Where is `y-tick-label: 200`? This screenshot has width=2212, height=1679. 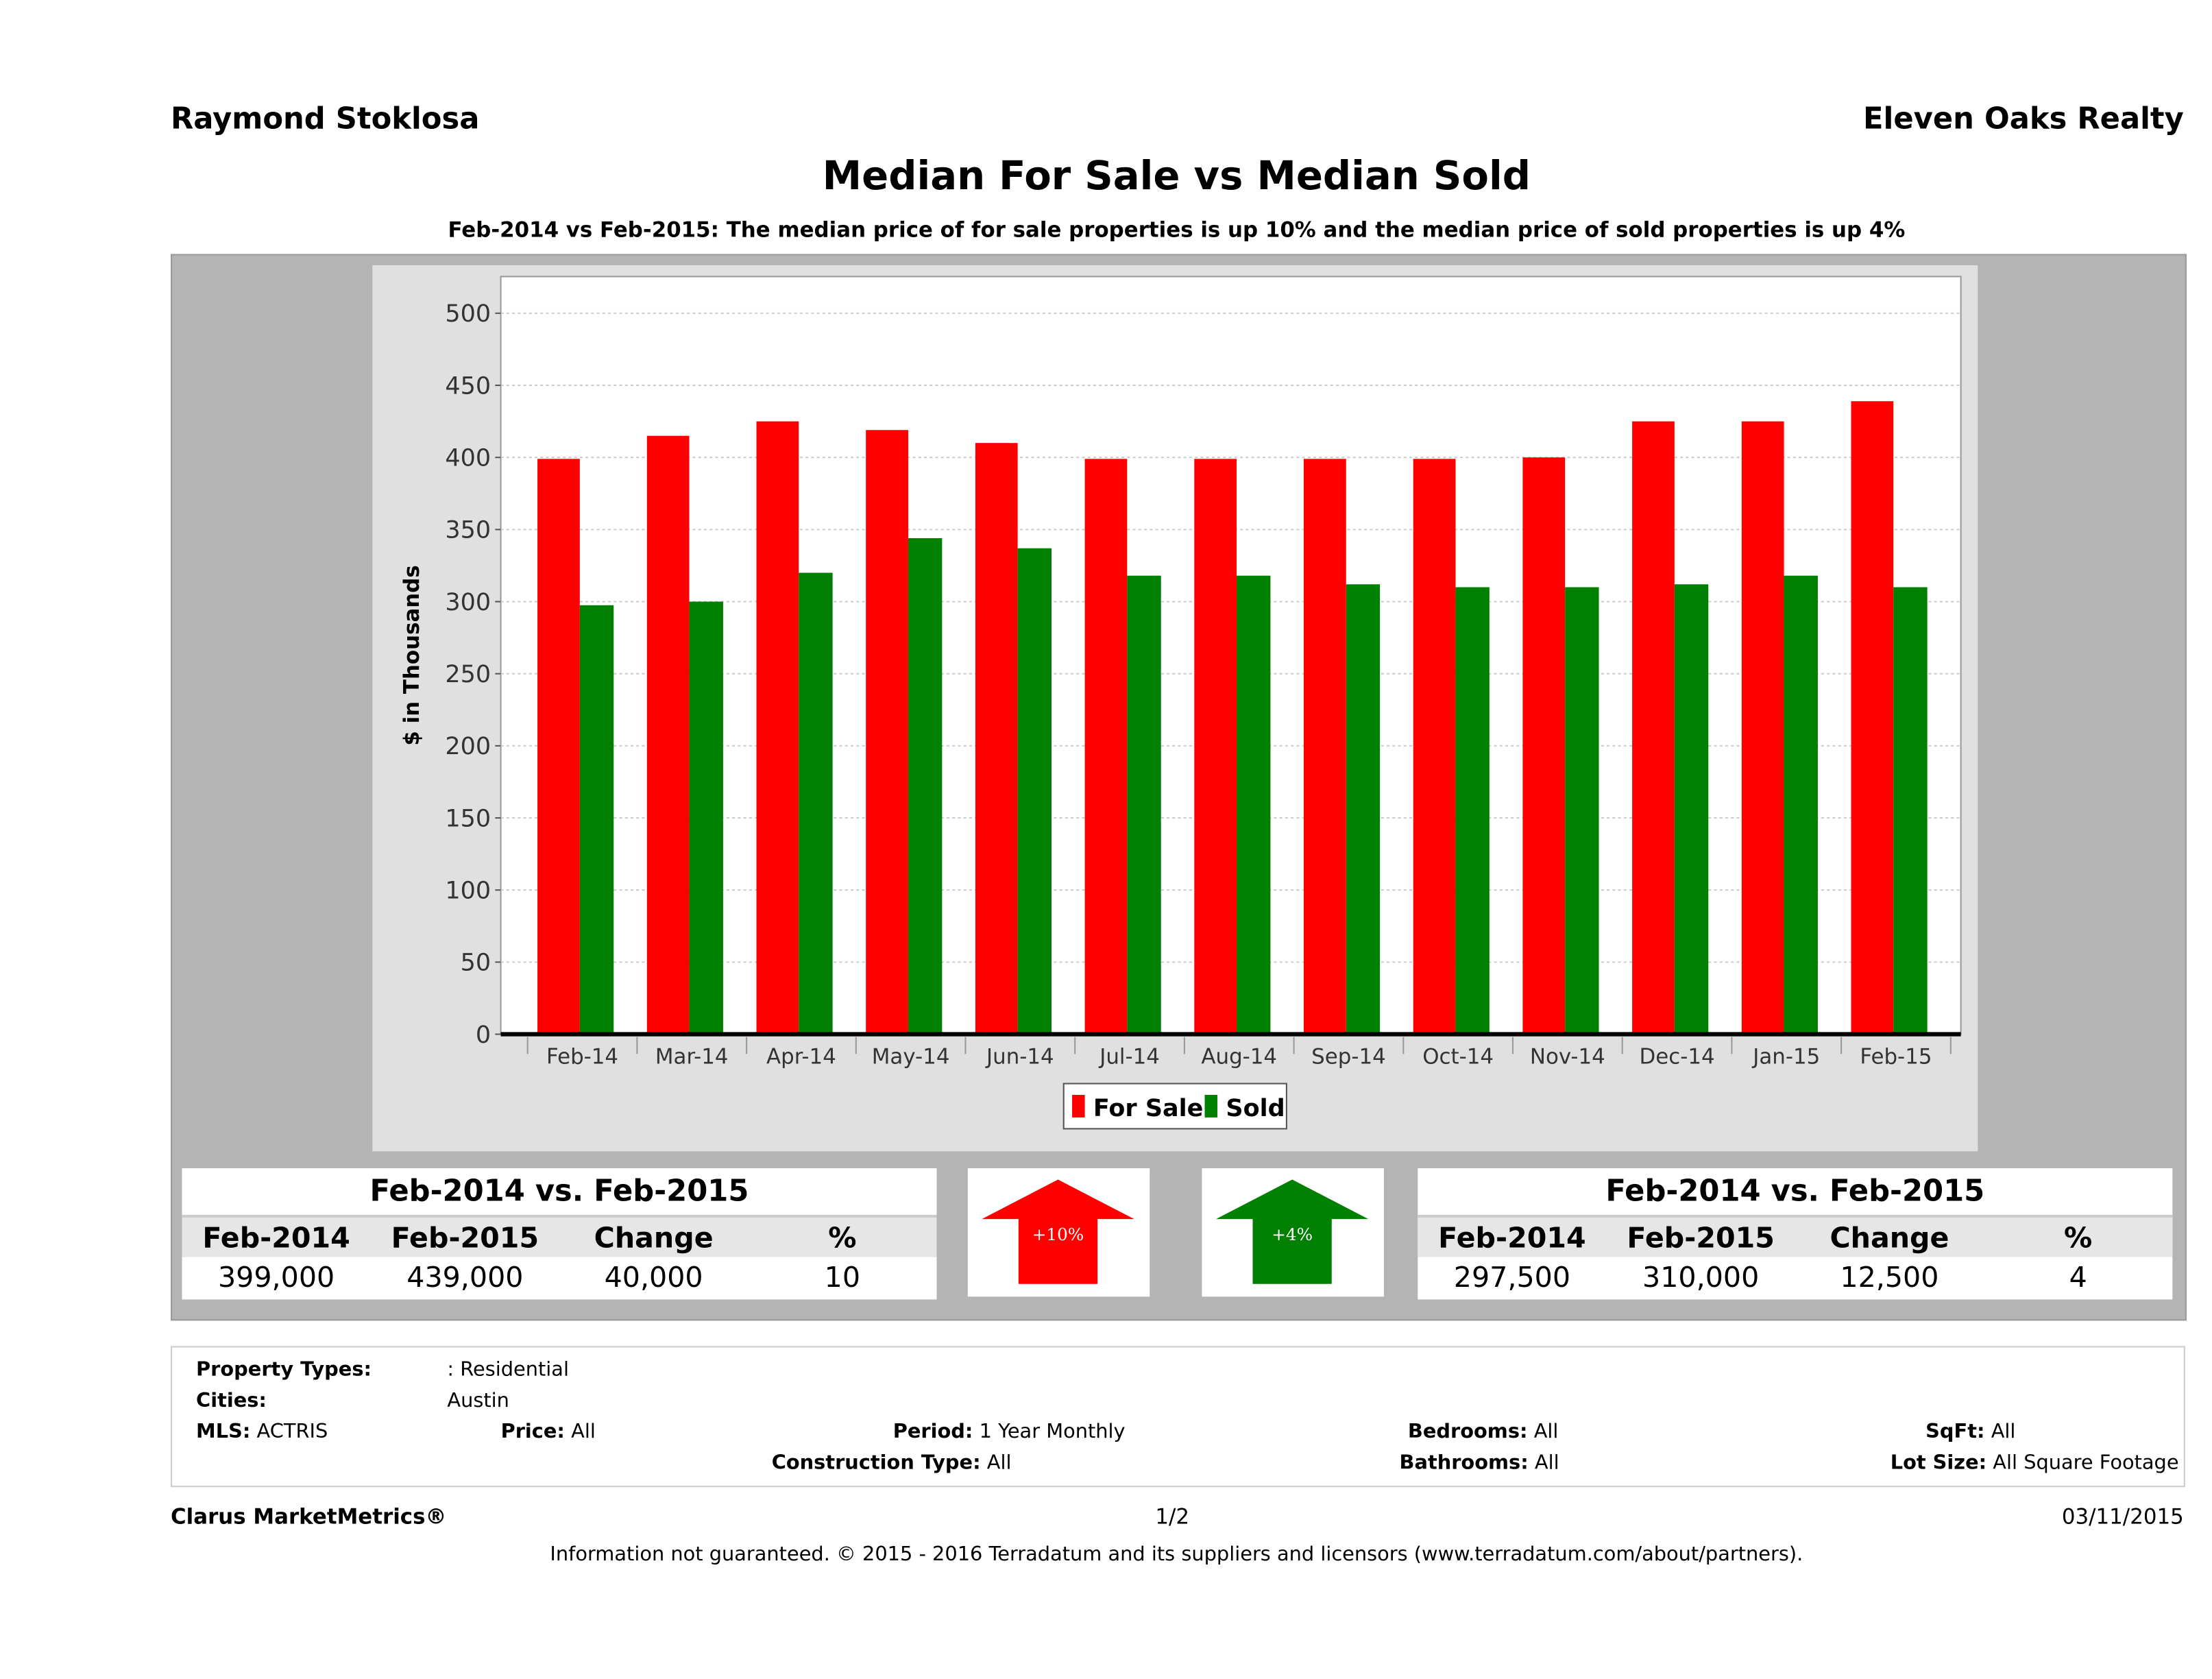 y-tick-label: 200 is located at coordinates (468, 746).